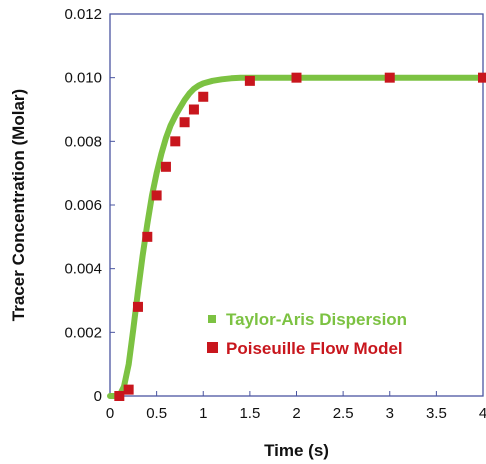 This screenshot has height=464, width=486. Describe the element at coordinates (156, 413) in the screenshot. I see `x-tick-label: 0.5` at that location.